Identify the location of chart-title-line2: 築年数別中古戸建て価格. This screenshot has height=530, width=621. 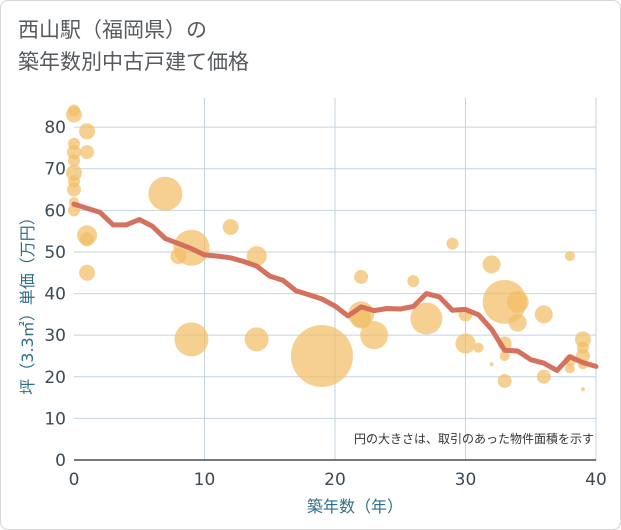
(133, 62).